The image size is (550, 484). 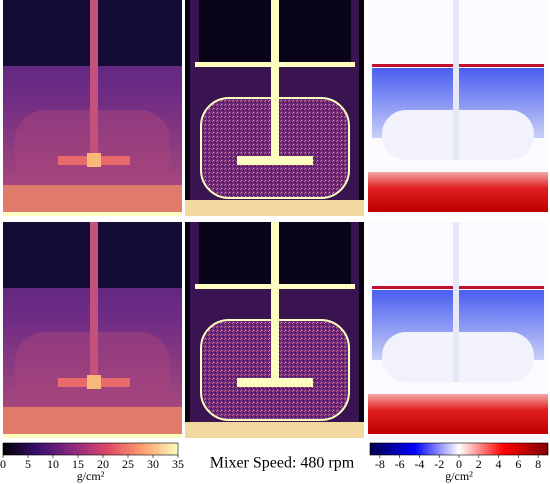 I want to click on tick-label: -6, so click(x=400, y=464).